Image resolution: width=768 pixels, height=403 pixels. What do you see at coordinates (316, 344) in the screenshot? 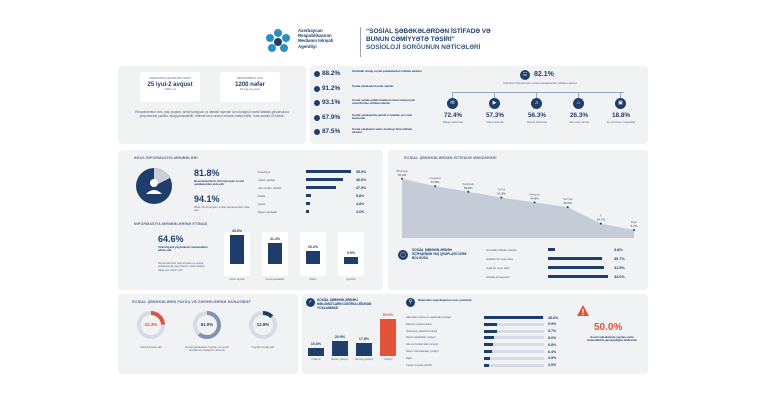
I see `accuracy-value: 10.6%` at bounding box center [316, 344].